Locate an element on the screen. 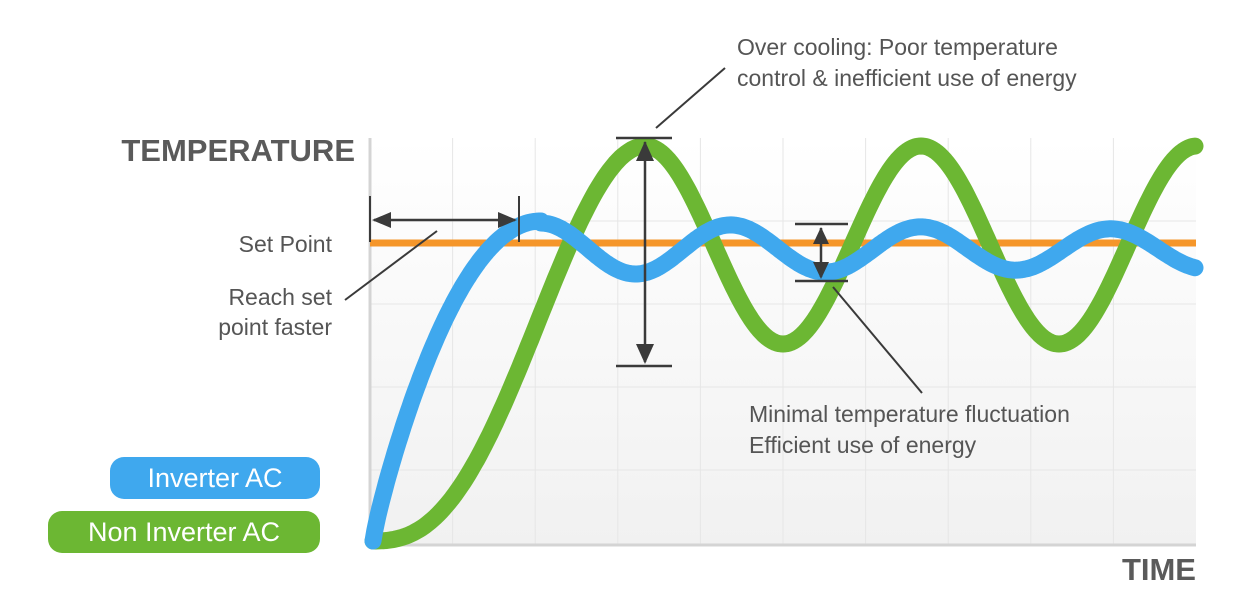 This screenshot has height=607, width=1244. minimal-fluctuation-label-1: Minimal temperature fluctuation is located at coordinates (909, 414).